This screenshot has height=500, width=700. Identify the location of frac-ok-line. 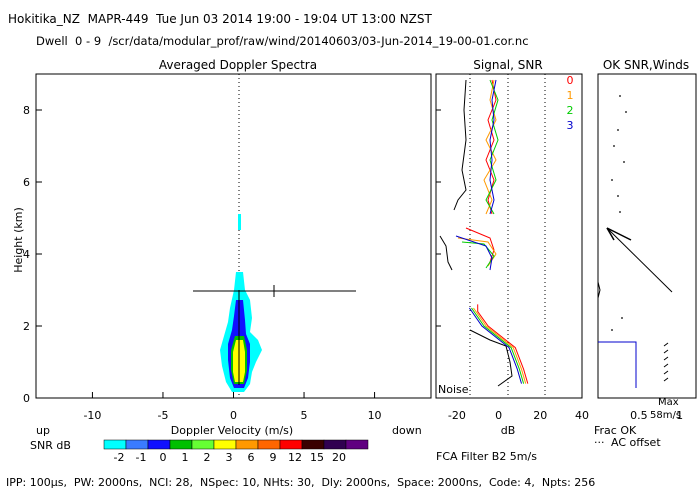
(617, 364).